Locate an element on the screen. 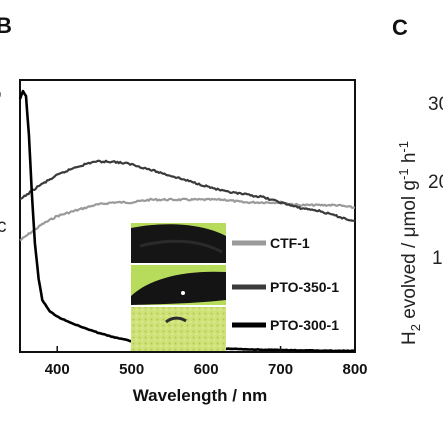 Image resolution: width=443 pixels, height=443 pixels. right-panel-tick-30: 30 is located at coordinates (435, 104).